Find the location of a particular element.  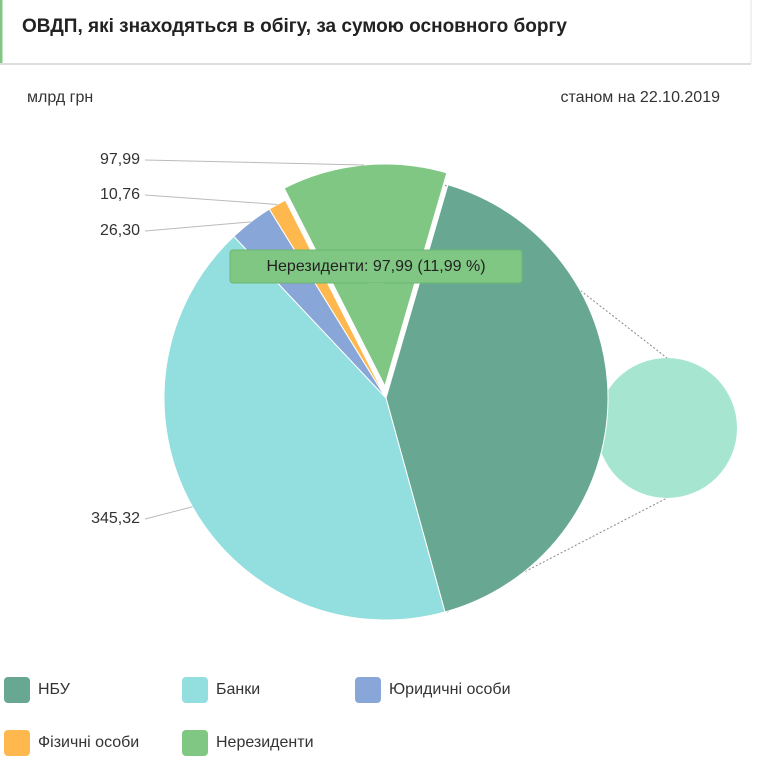

data-label: 10,76 is located at coordinates (120, 194).